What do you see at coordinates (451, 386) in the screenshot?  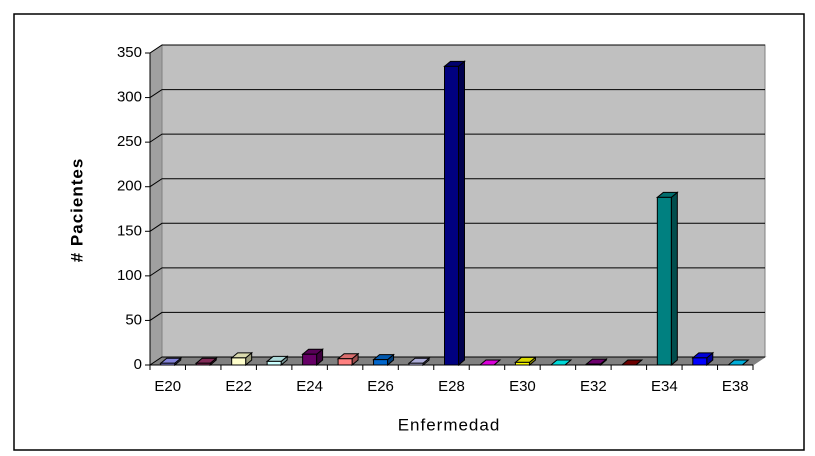 I see `x-tick-label: E28` at bounding box center [451, 386].